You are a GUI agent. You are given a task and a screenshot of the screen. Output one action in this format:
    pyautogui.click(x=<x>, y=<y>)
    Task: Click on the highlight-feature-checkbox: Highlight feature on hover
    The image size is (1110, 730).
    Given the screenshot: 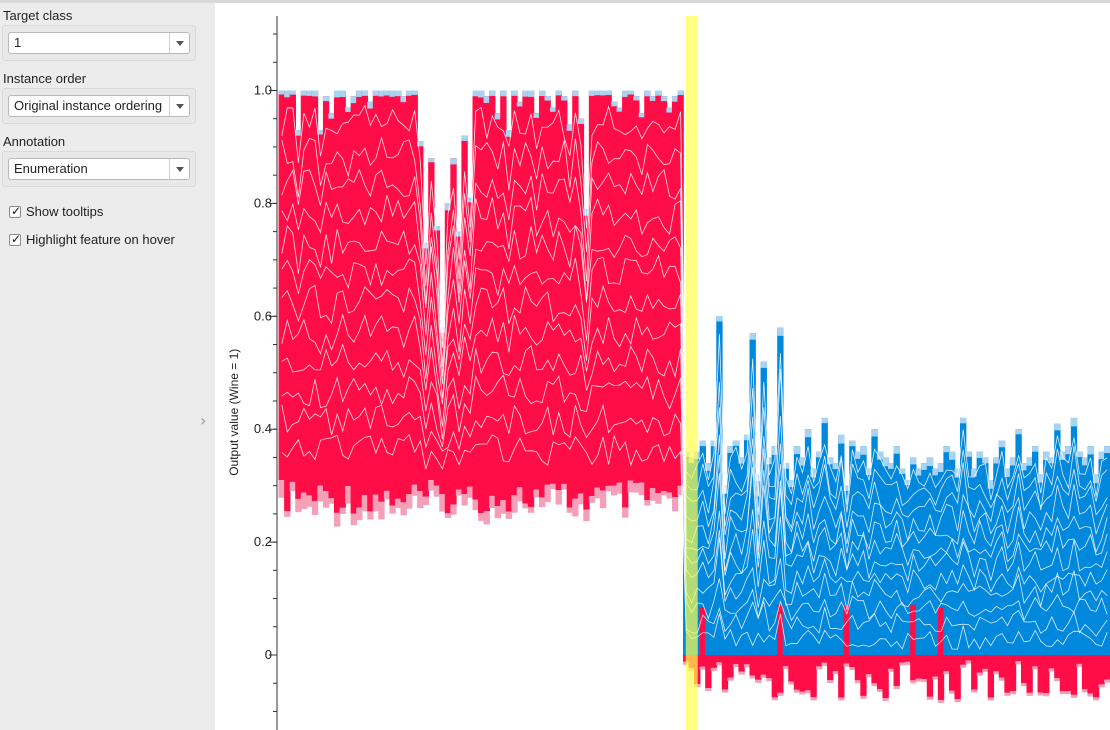 What is the action you would take?
    pyautogui.click(x=92, y=239)
    